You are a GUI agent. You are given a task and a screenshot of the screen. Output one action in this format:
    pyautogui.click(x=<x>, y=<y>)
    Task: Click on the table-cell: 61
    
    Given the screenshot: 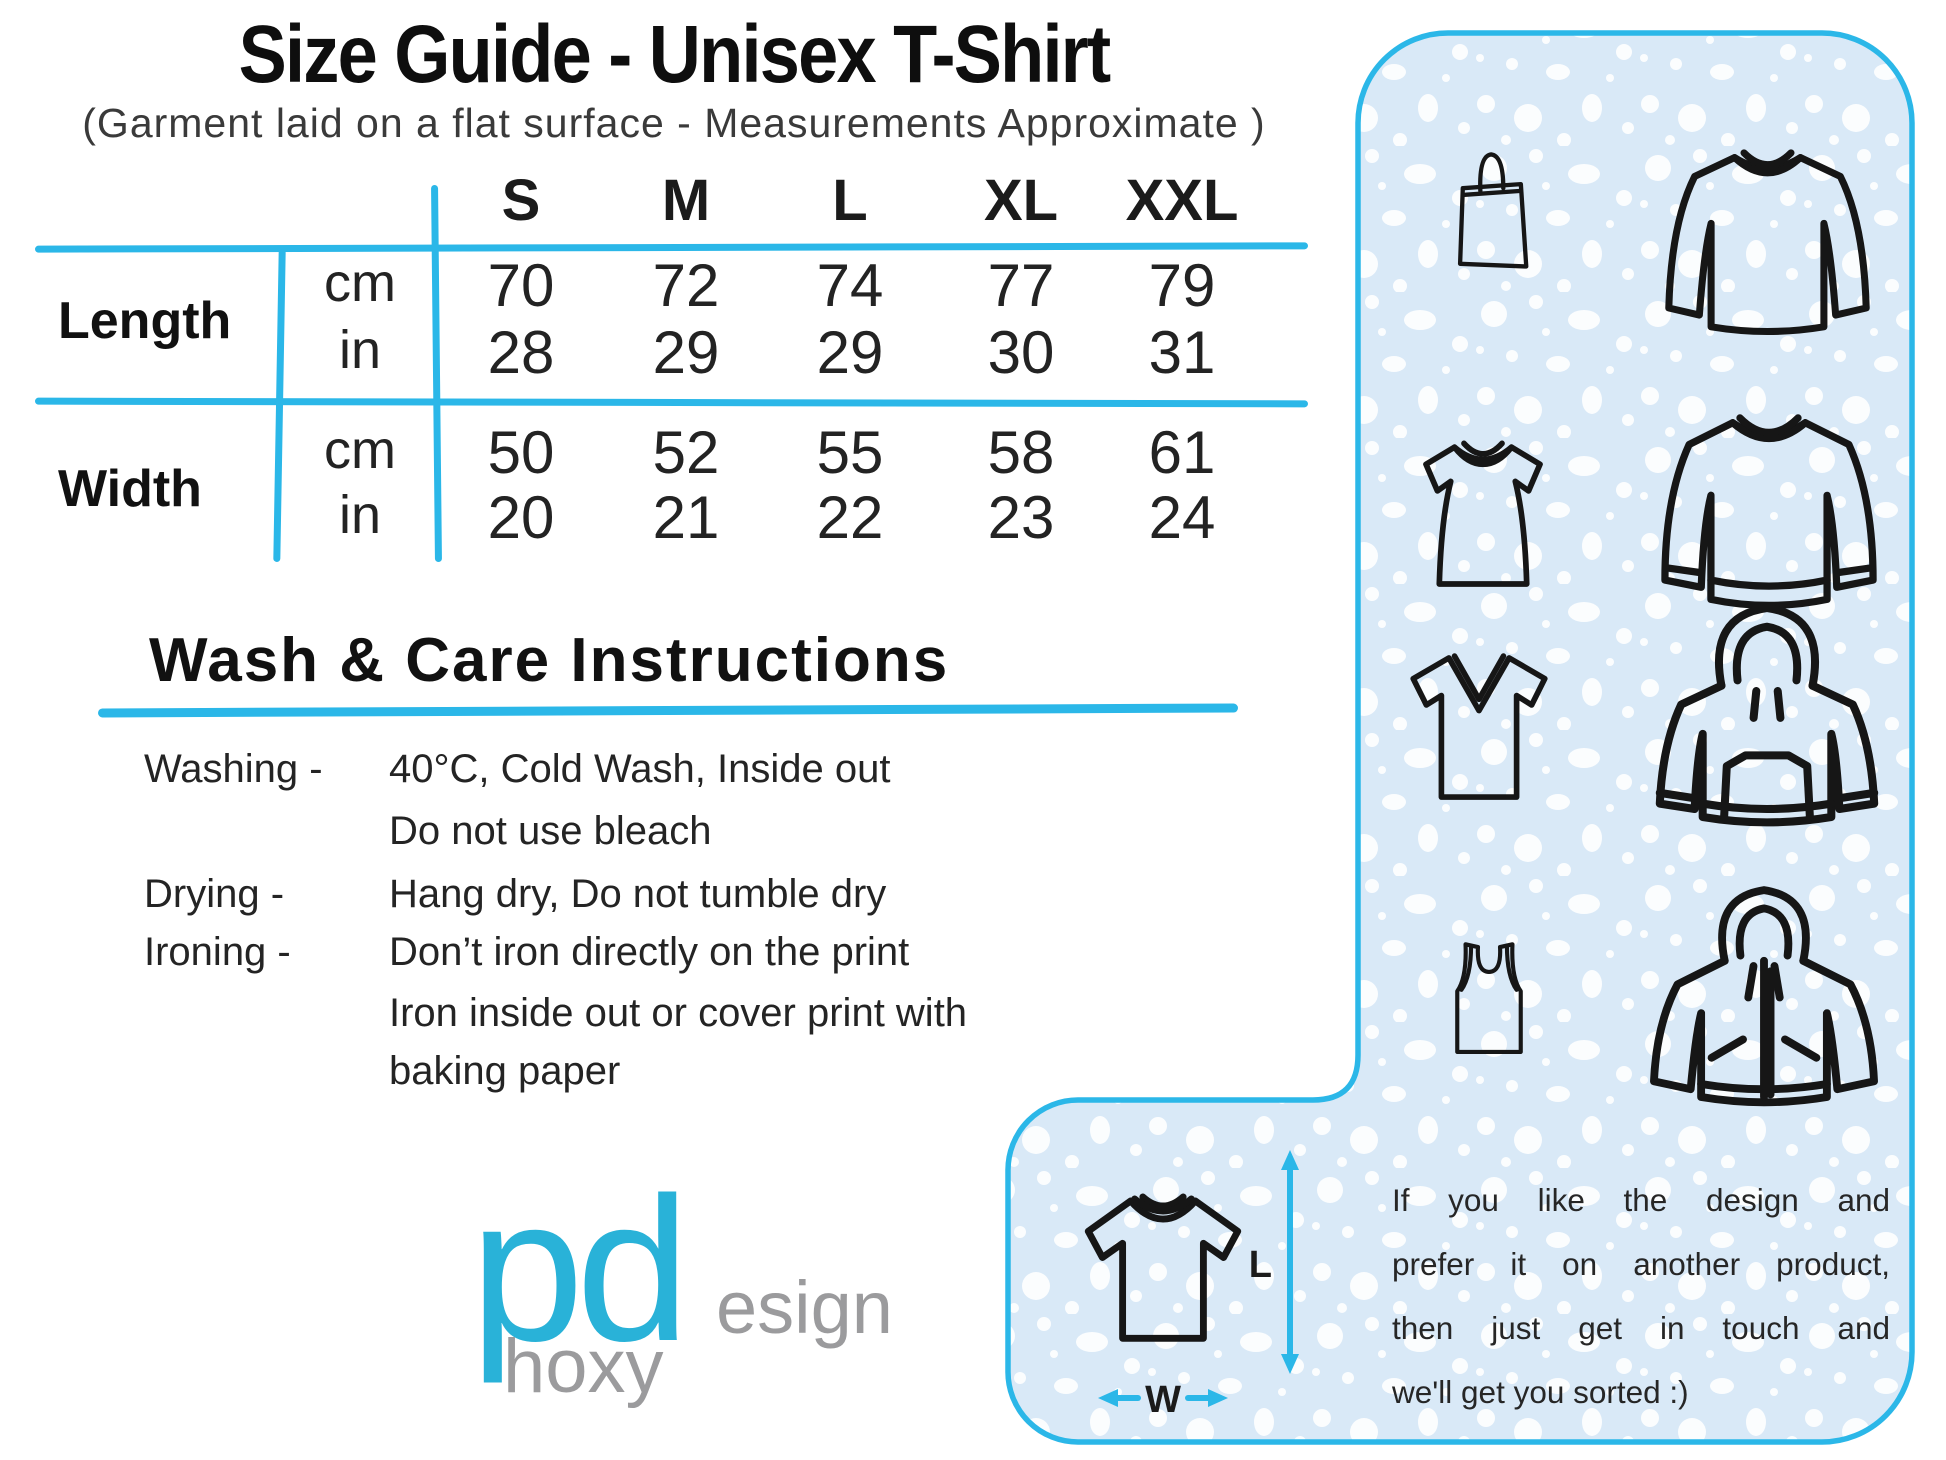 What is the action you would take?
    pyautogui.click(x=1182, y=452)
    